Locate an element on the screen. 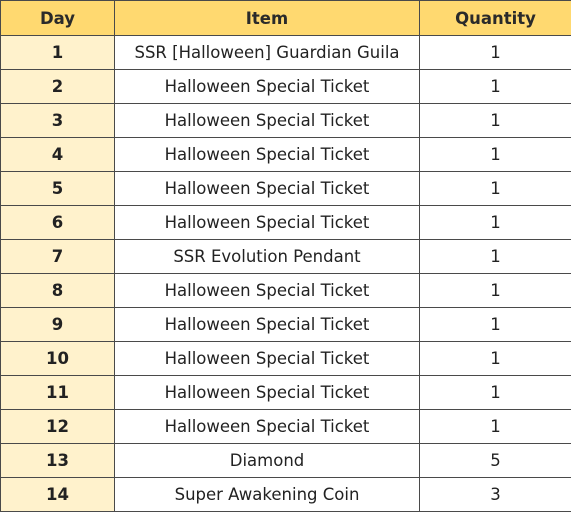 The height and width of the screenshot is (513, 571). day-cell: 1 is located at coordinates (57, 52).